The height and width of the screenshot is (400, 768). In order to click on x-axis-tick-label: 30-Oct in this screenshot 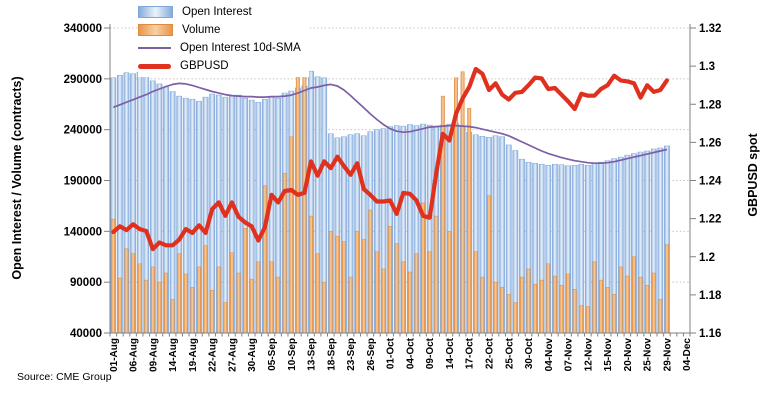, I will do `click(529, 353)`.